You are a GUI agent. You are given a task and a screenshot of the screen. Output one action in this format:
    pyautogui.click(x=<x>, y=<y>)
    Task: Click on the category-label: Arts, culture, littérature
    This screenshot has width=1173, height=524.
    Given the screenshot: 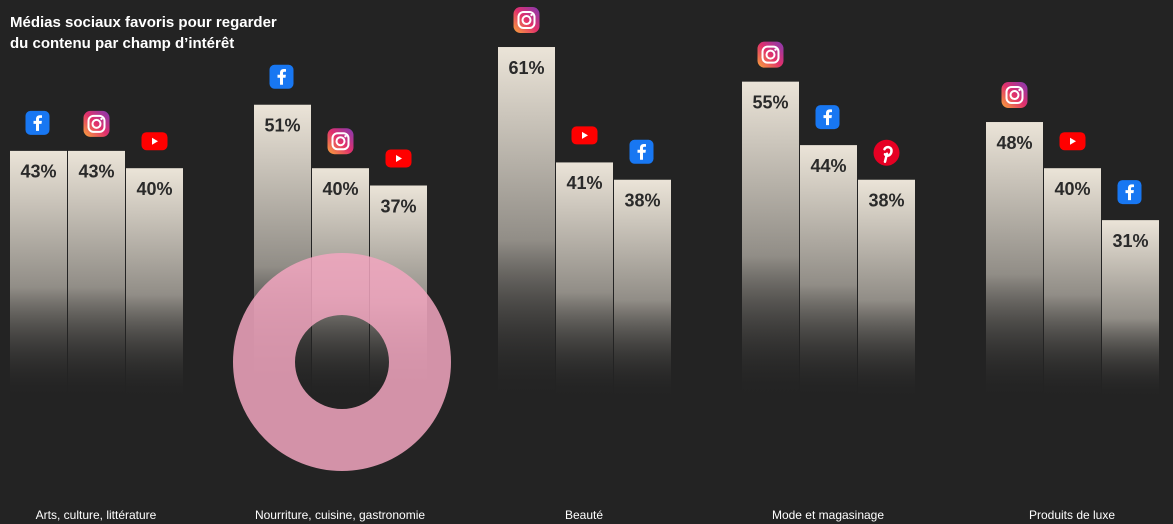 What is the action you would take?
    pyautogui.click(x=96, y=515)
    